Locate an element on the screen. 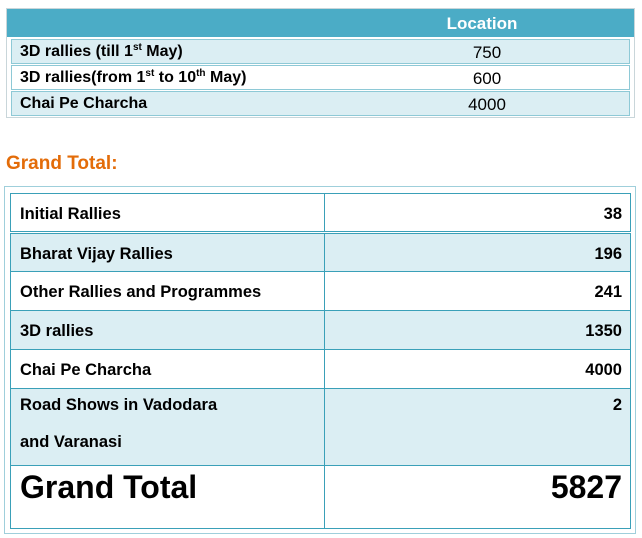 The height and width of the screenshot is (538, 642). table-row: Other Rallies and Programmes 241 is located at coordinates (320, 291).